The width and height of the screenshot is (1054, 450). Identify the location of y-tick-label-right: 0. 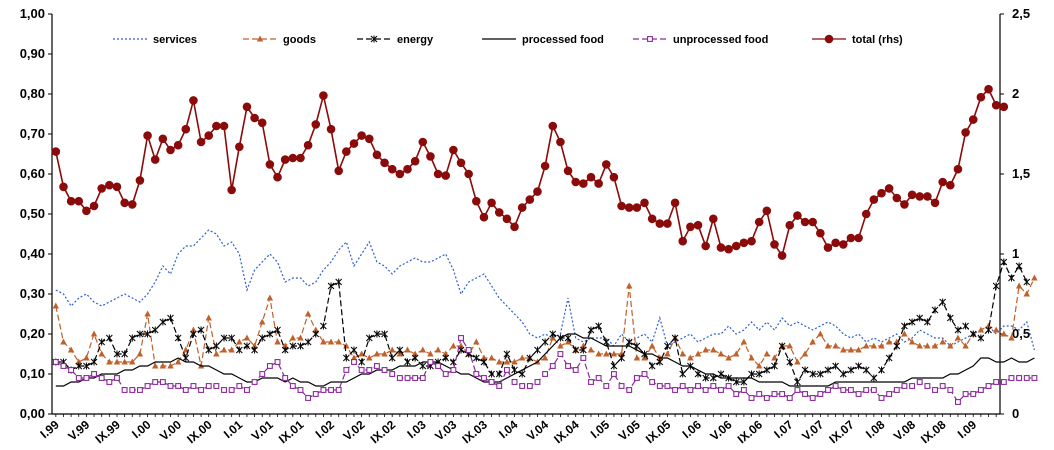
(1015, 413).